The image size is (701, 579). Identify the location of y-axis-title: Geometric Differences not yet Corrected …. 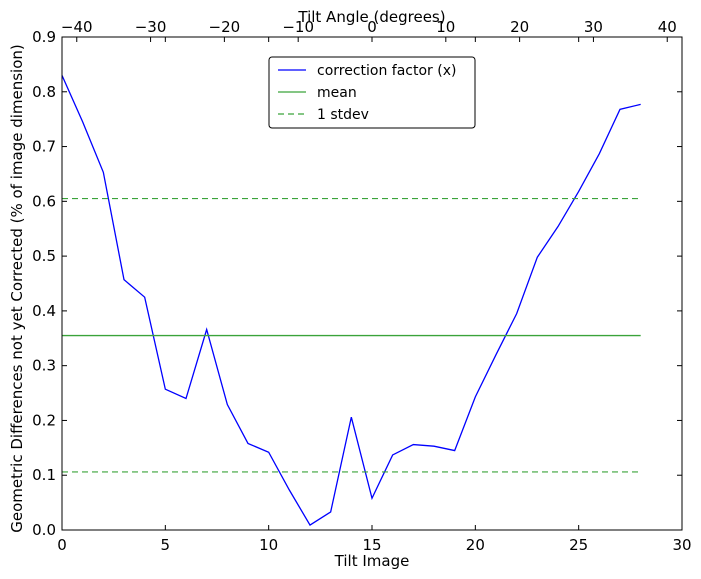
(17, 288).